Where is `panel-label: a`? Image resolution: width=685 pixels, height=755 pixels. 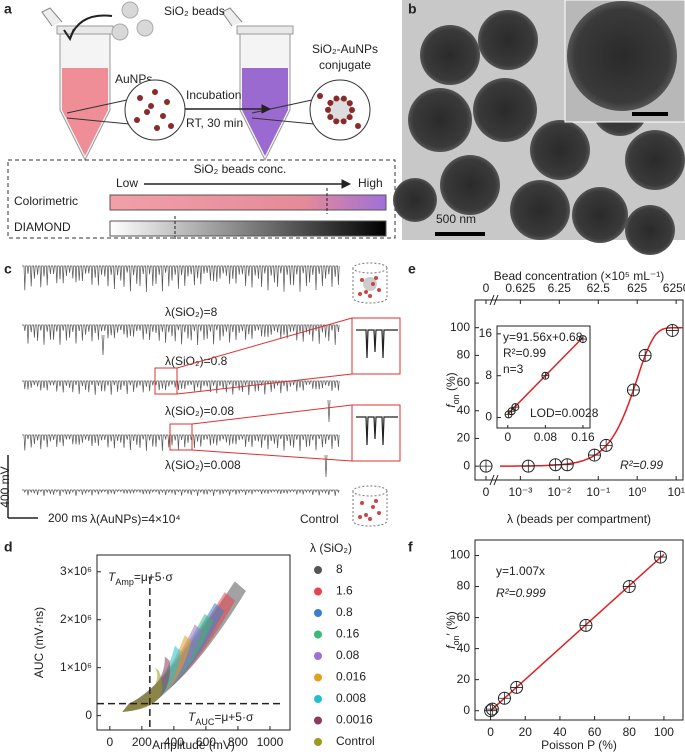 panel-label: a is located at coordinates (8, 9).